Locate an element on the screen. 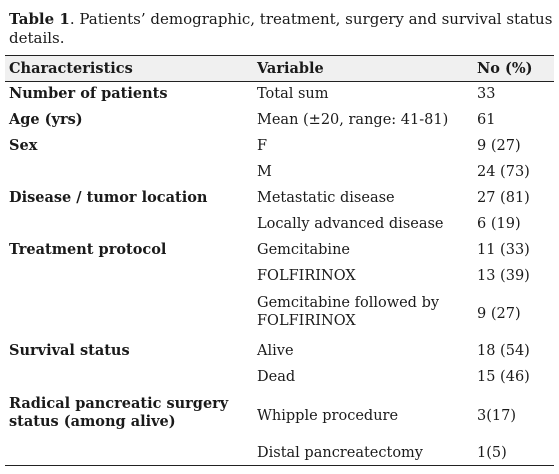 The width and height of the screenshot is (559, 474). column-header-characteristics: Characteristics is located at coordinates (71, 68).